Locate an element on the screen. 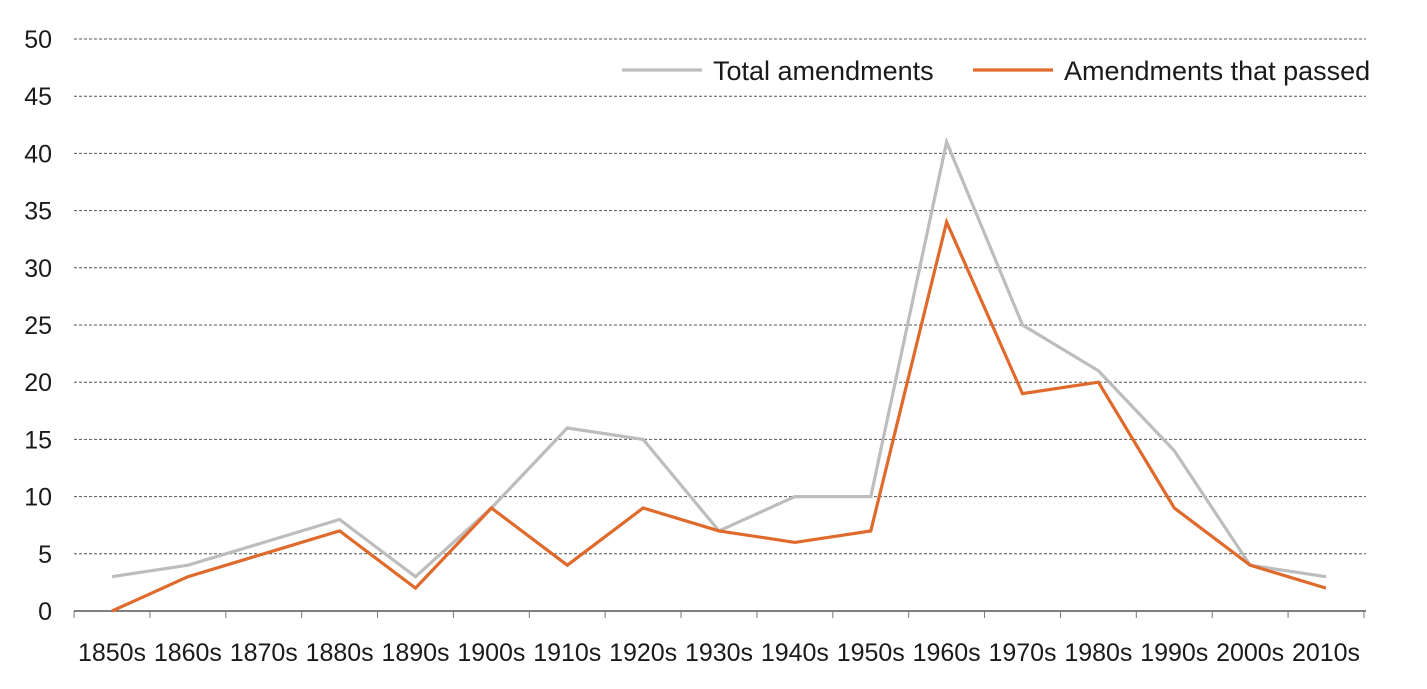  x-tick-label-1880s: 1880s is located at coordinates (340, 653).